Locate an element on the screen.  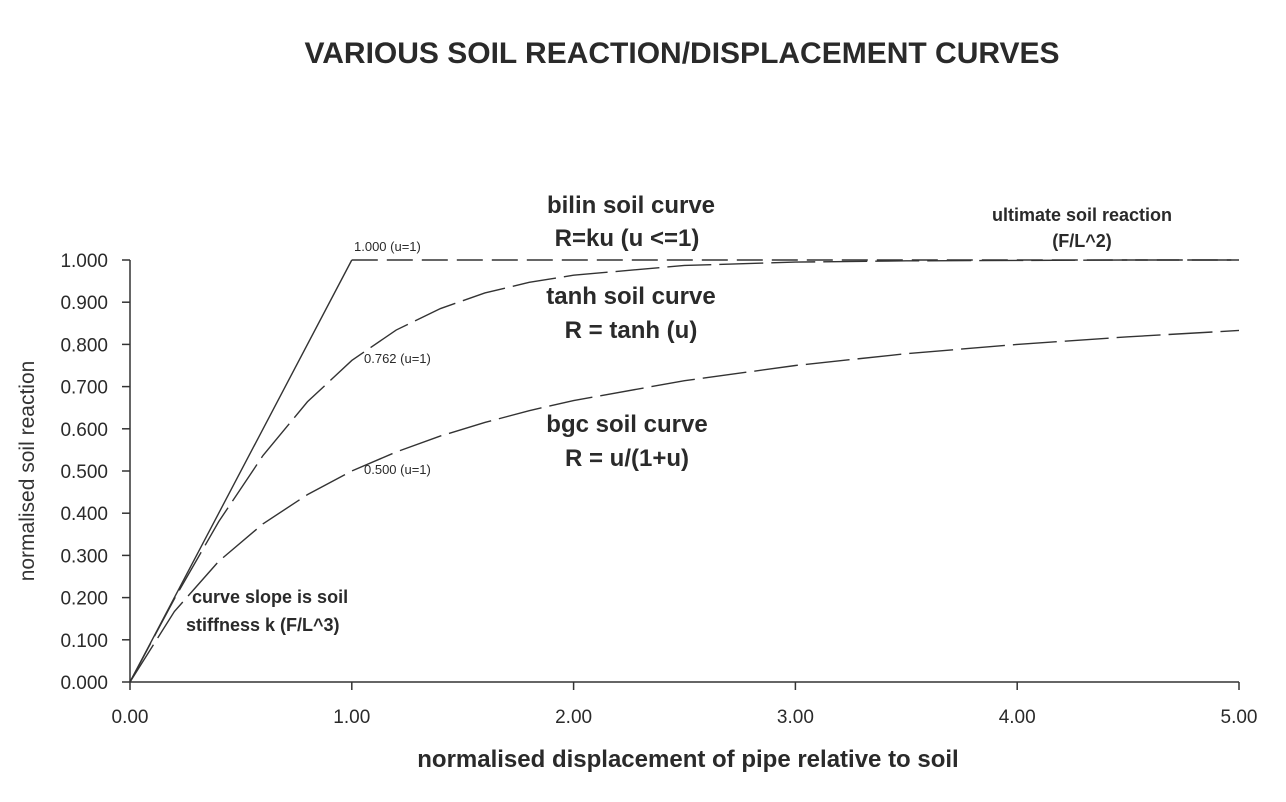
point-label-tanh: 0.762 (u=1) is located at coordinates (397, 358).